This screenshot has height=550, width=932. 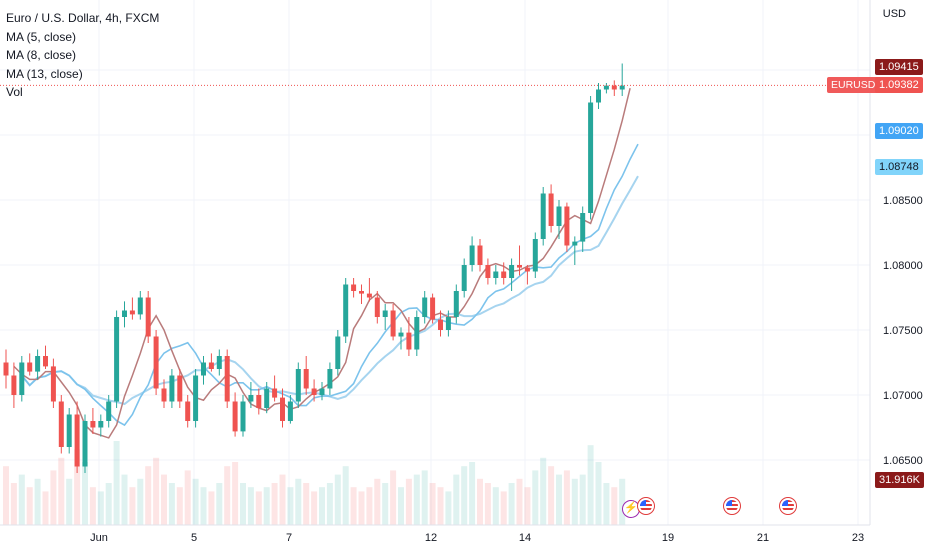 What do you see at coordinates (899, 131) in the screenshot?
I see `ma8-price-tag: 1.09020` at bounding box center [899, 131].